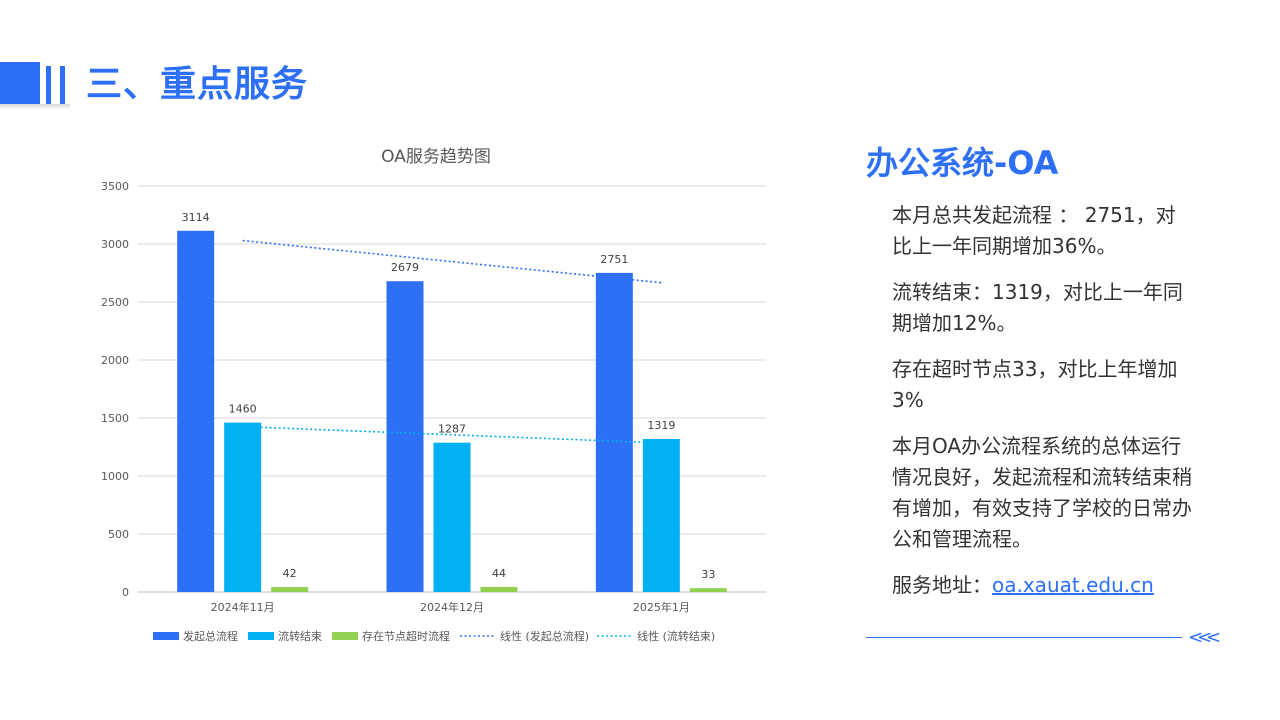 Image resolution: width=1280 pixels, height=720 pixels. Describe the element at coordinates (20, 83) in the screenshot. I see `header-accent-block` at that location.